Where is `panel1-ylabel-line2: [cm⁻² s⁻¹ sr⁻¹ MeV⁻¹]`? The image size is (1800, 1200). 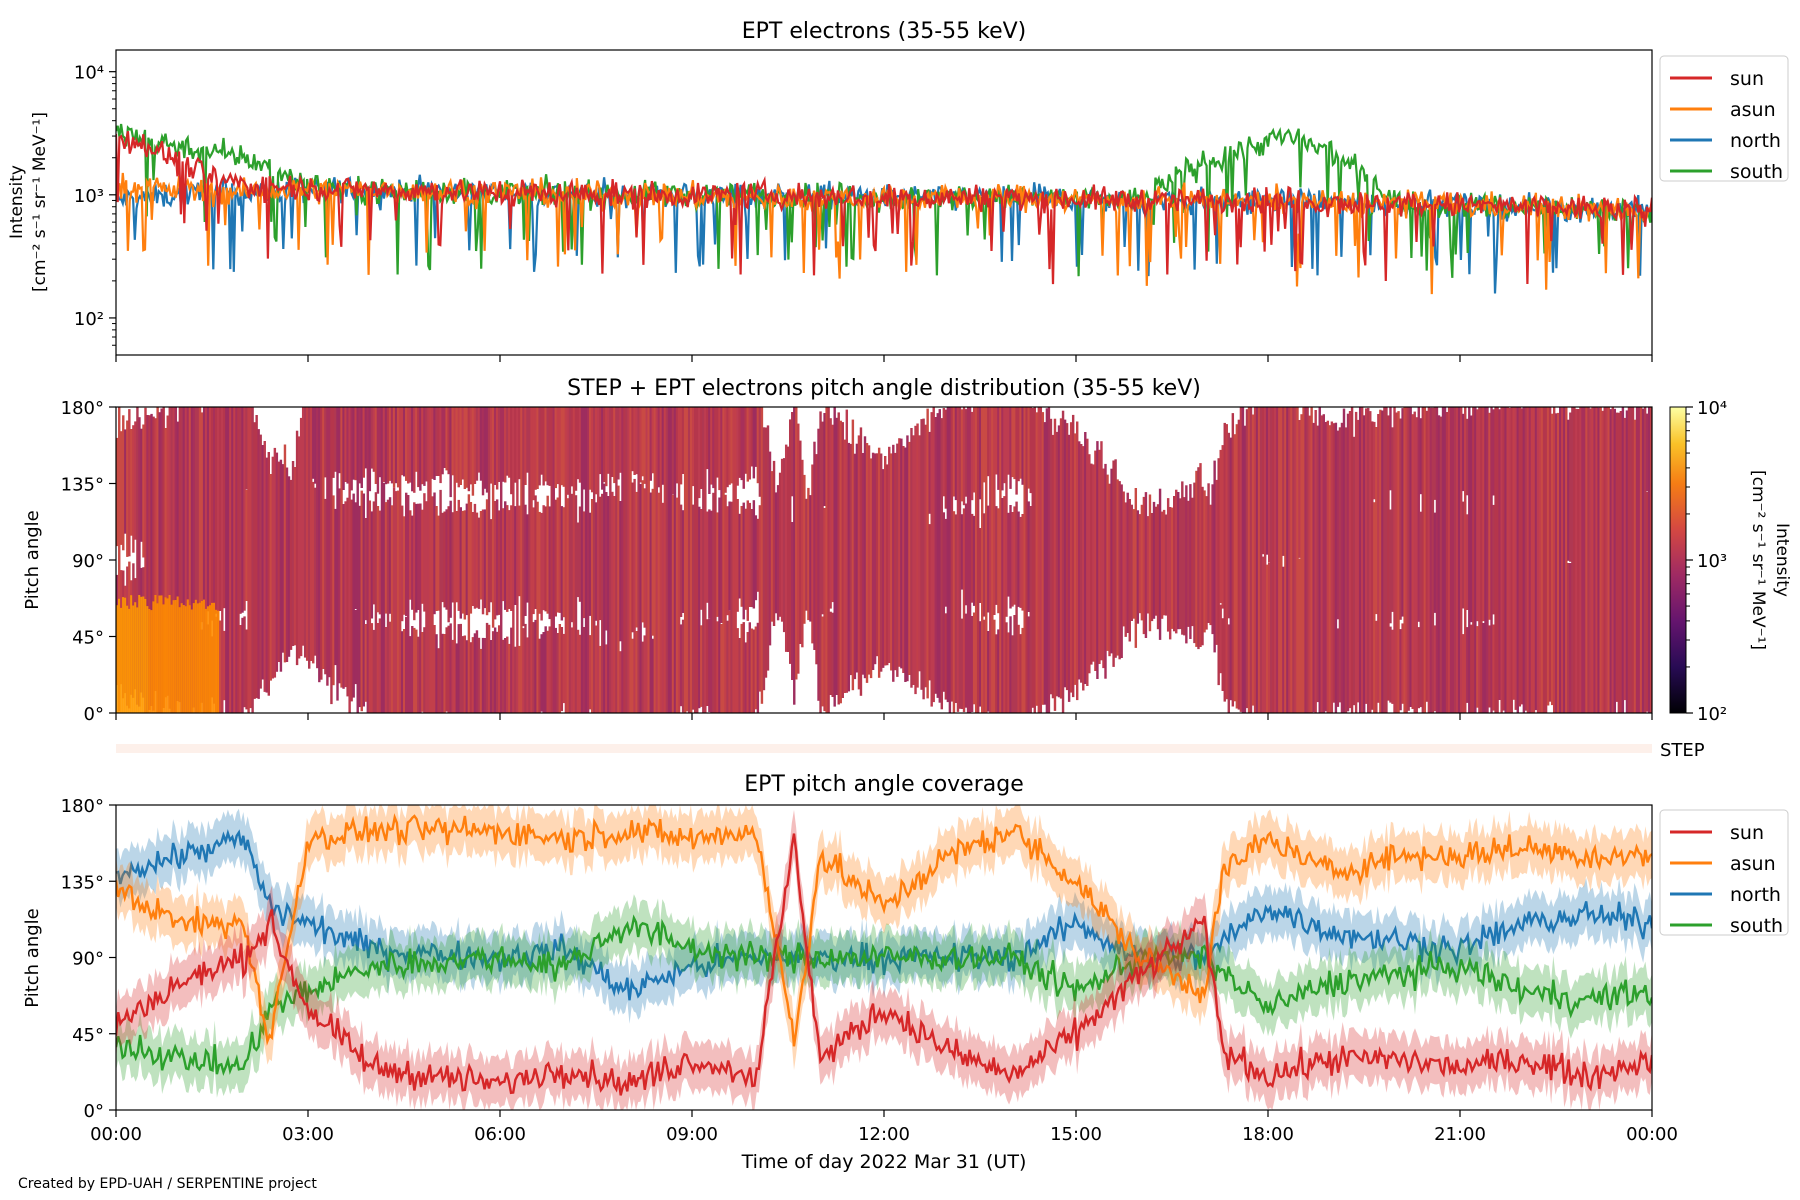 panel1-ylabel-line2: [cm⁻² s⁻¹ sr⁻¹ MeV⁻¹] is located at coordinates (40, 202).